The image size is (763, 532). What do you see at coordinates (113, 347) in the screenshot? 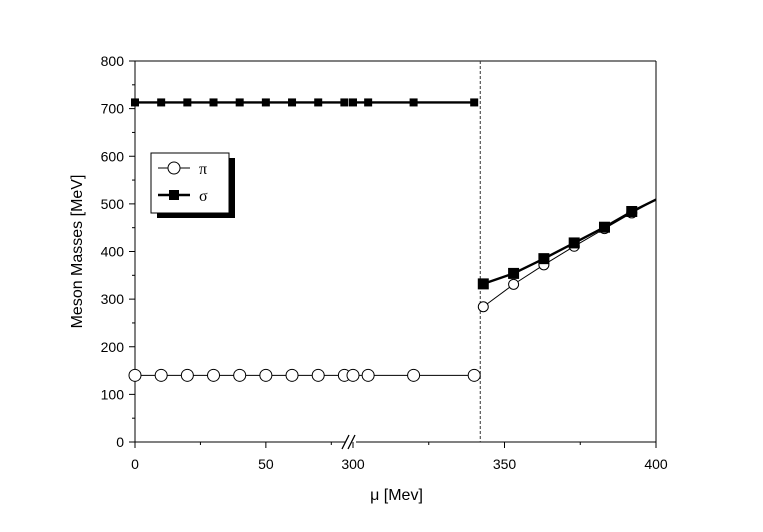
I see `y-tick-label: 200` at bounding box center [113, 347].